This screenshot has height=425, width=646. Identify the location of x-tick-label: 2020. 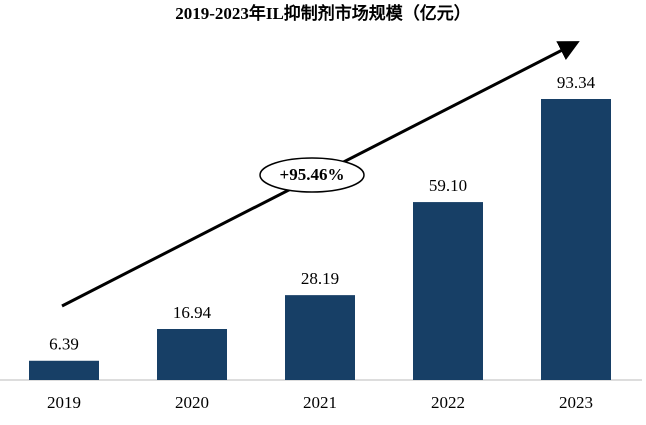
(192, 402).